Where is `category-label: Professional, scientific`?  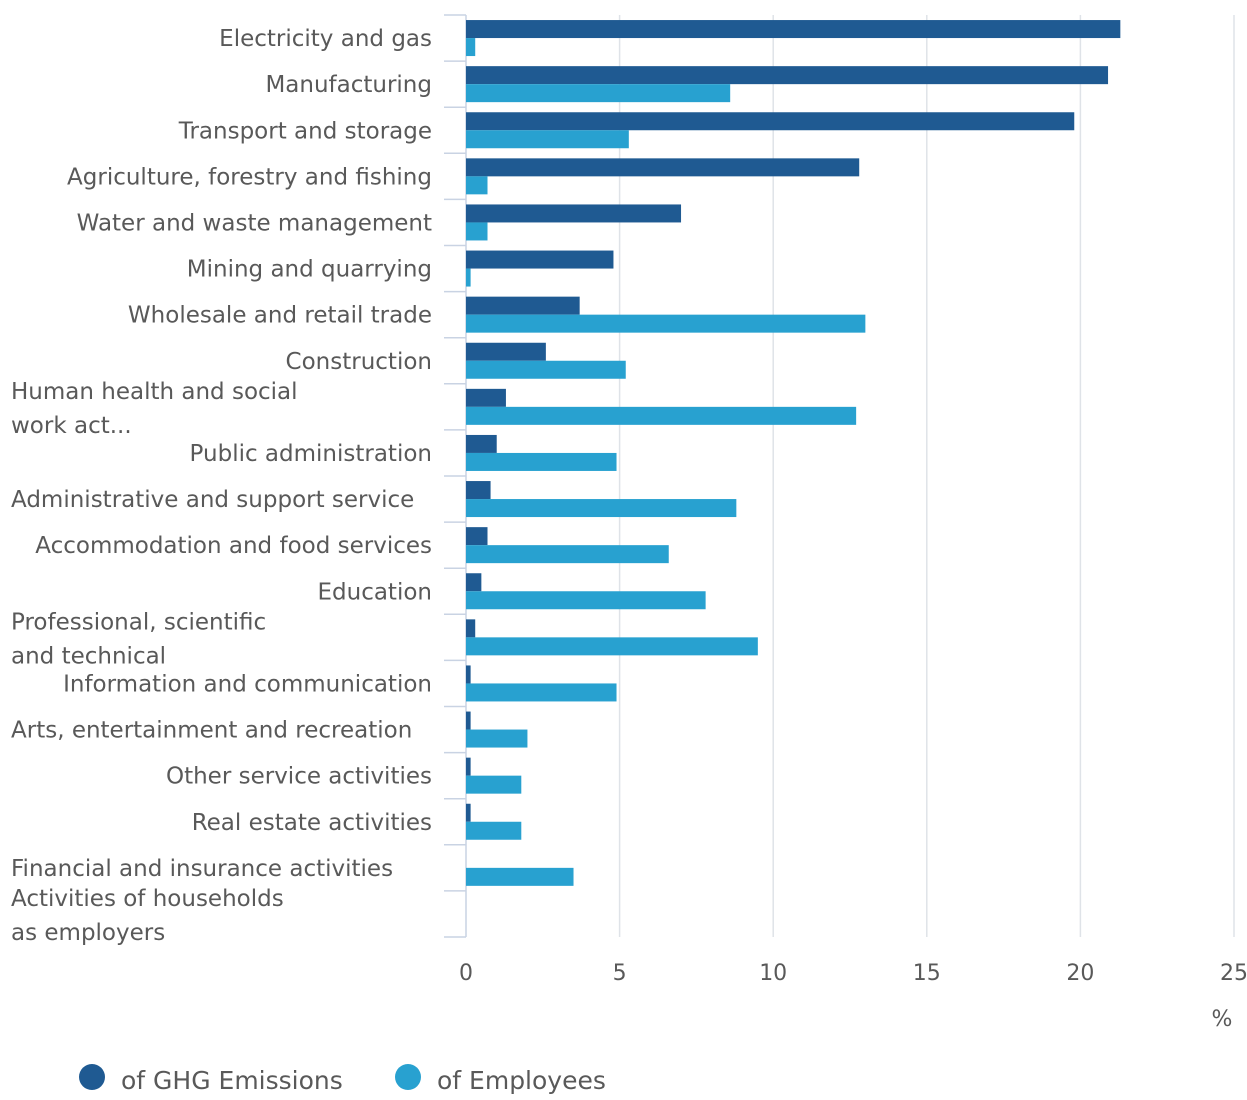 category-label: Professional, scientific is located at coordinates (138, 622).